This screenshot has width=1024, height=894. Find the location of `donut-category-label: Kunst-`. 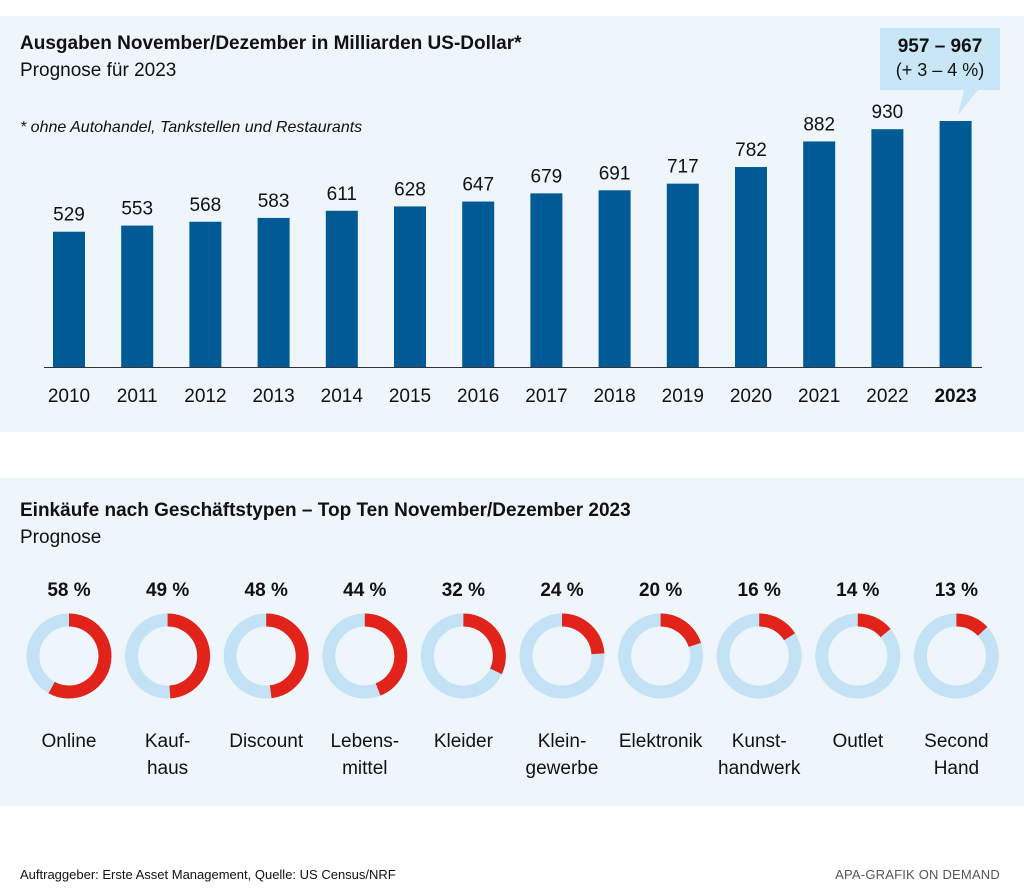

donut-category-label: Kunst- is located at coordinates (759, 741).